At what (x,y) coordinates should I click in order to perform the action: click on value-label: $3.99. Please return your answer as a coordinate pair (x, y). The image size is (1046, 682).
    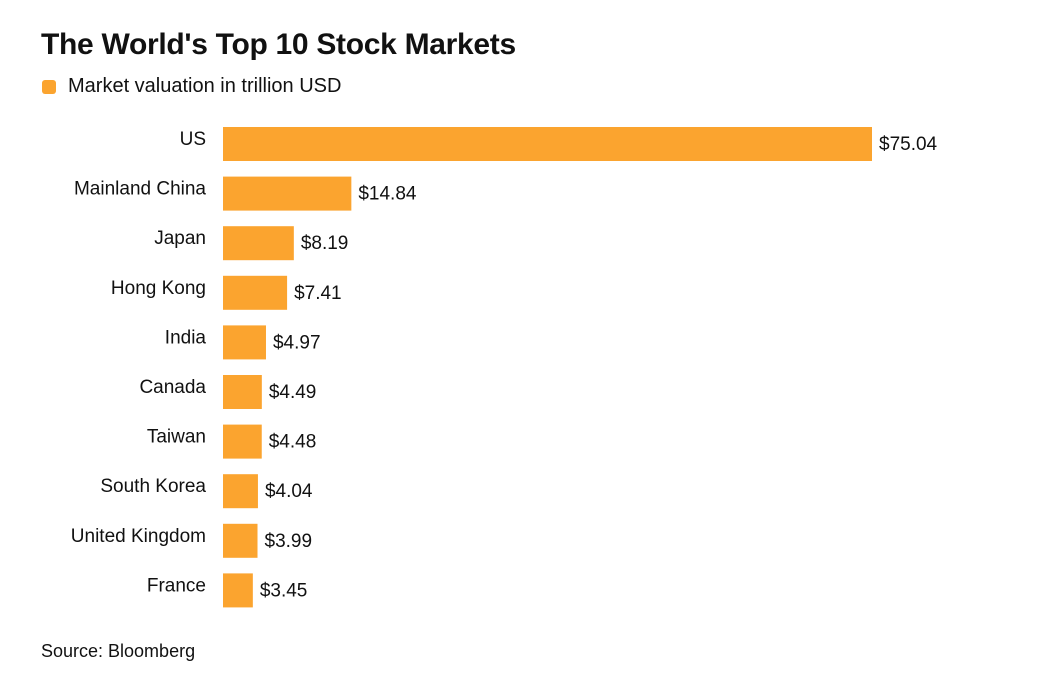
    Looking at the image, I should click on (289, 541).